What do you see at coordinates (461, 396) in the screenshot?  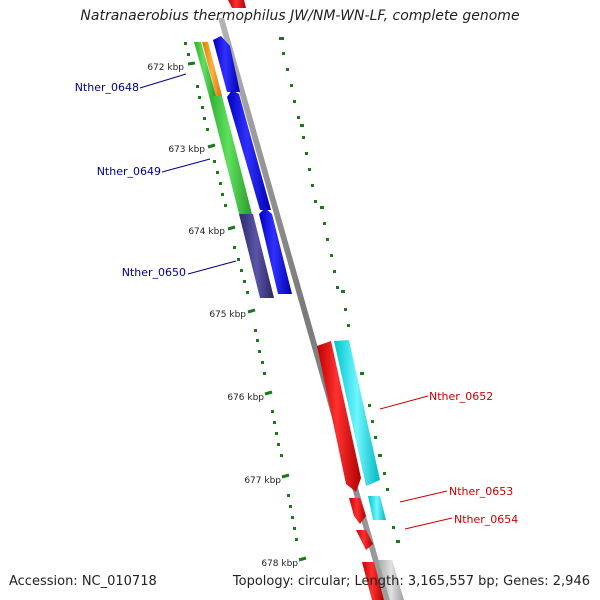 I see `gene-label-nther-0652: Nther_0652` at bounding box center [461, 396].